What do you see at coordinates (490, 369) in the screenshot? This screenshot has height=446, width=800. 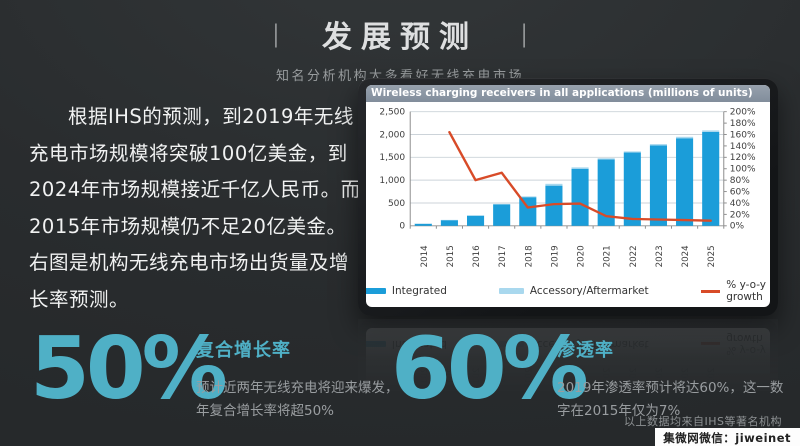 I see `stat-penetration-value: 60%` at bounding box center [490, 369].